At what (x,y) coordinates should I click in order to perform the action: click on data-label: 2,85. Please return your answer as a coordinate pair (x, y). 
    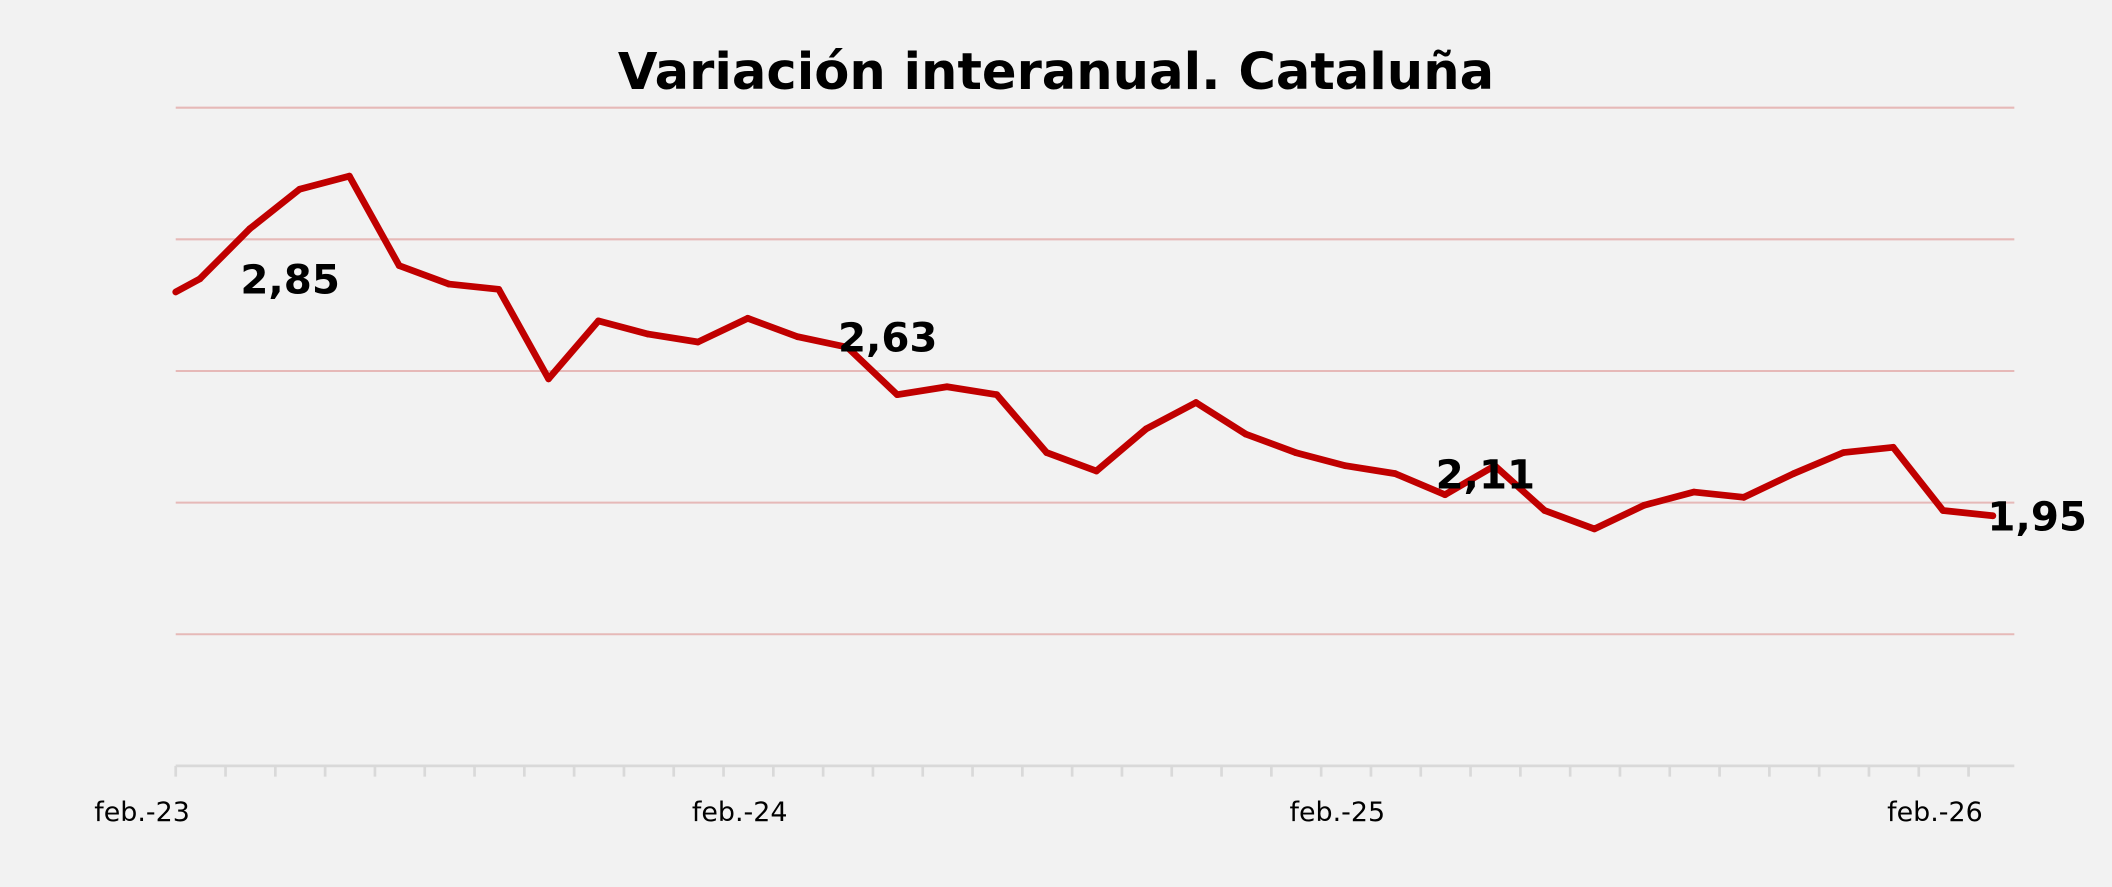
    Looking at the image, I should click on (290, 280).